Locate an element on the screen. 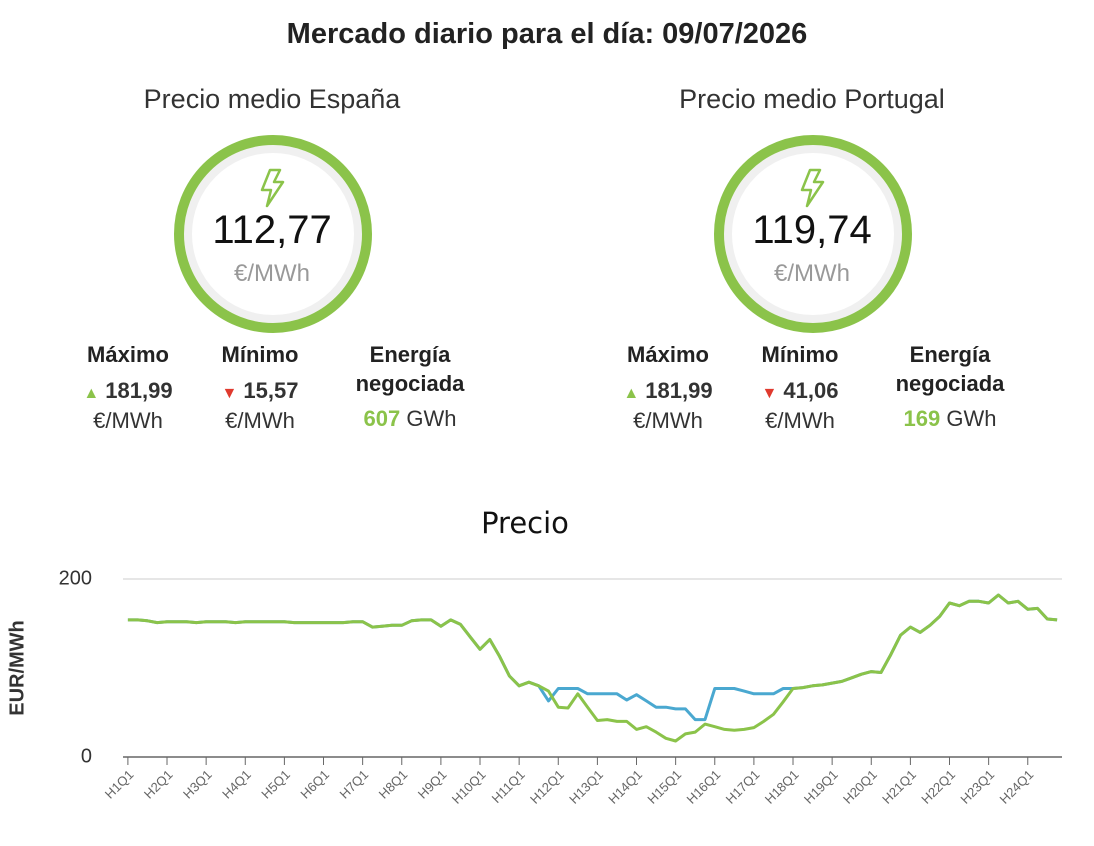  x-tick-label: H23Q1 is located at coordinates (977, 787).